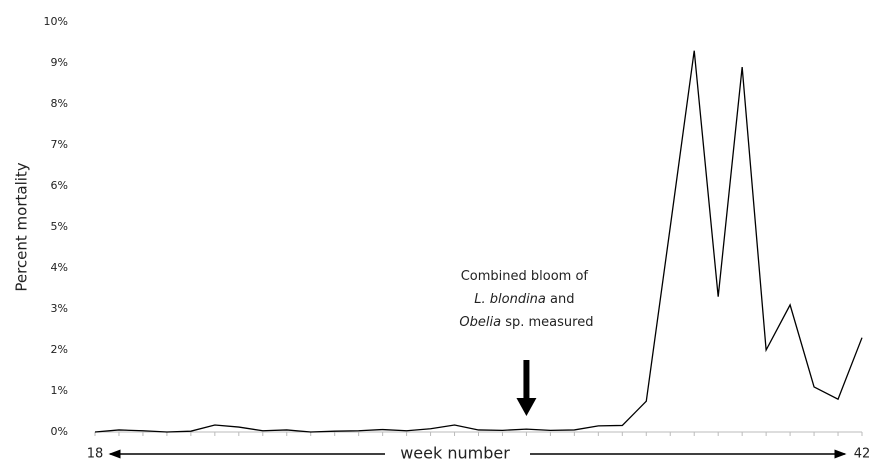 This screenshot has width=875, height=468. What do you see at coordinates (455, 453) in the screenshot?
I see `x-axis-label: week number` at bounding box center [455, 453].